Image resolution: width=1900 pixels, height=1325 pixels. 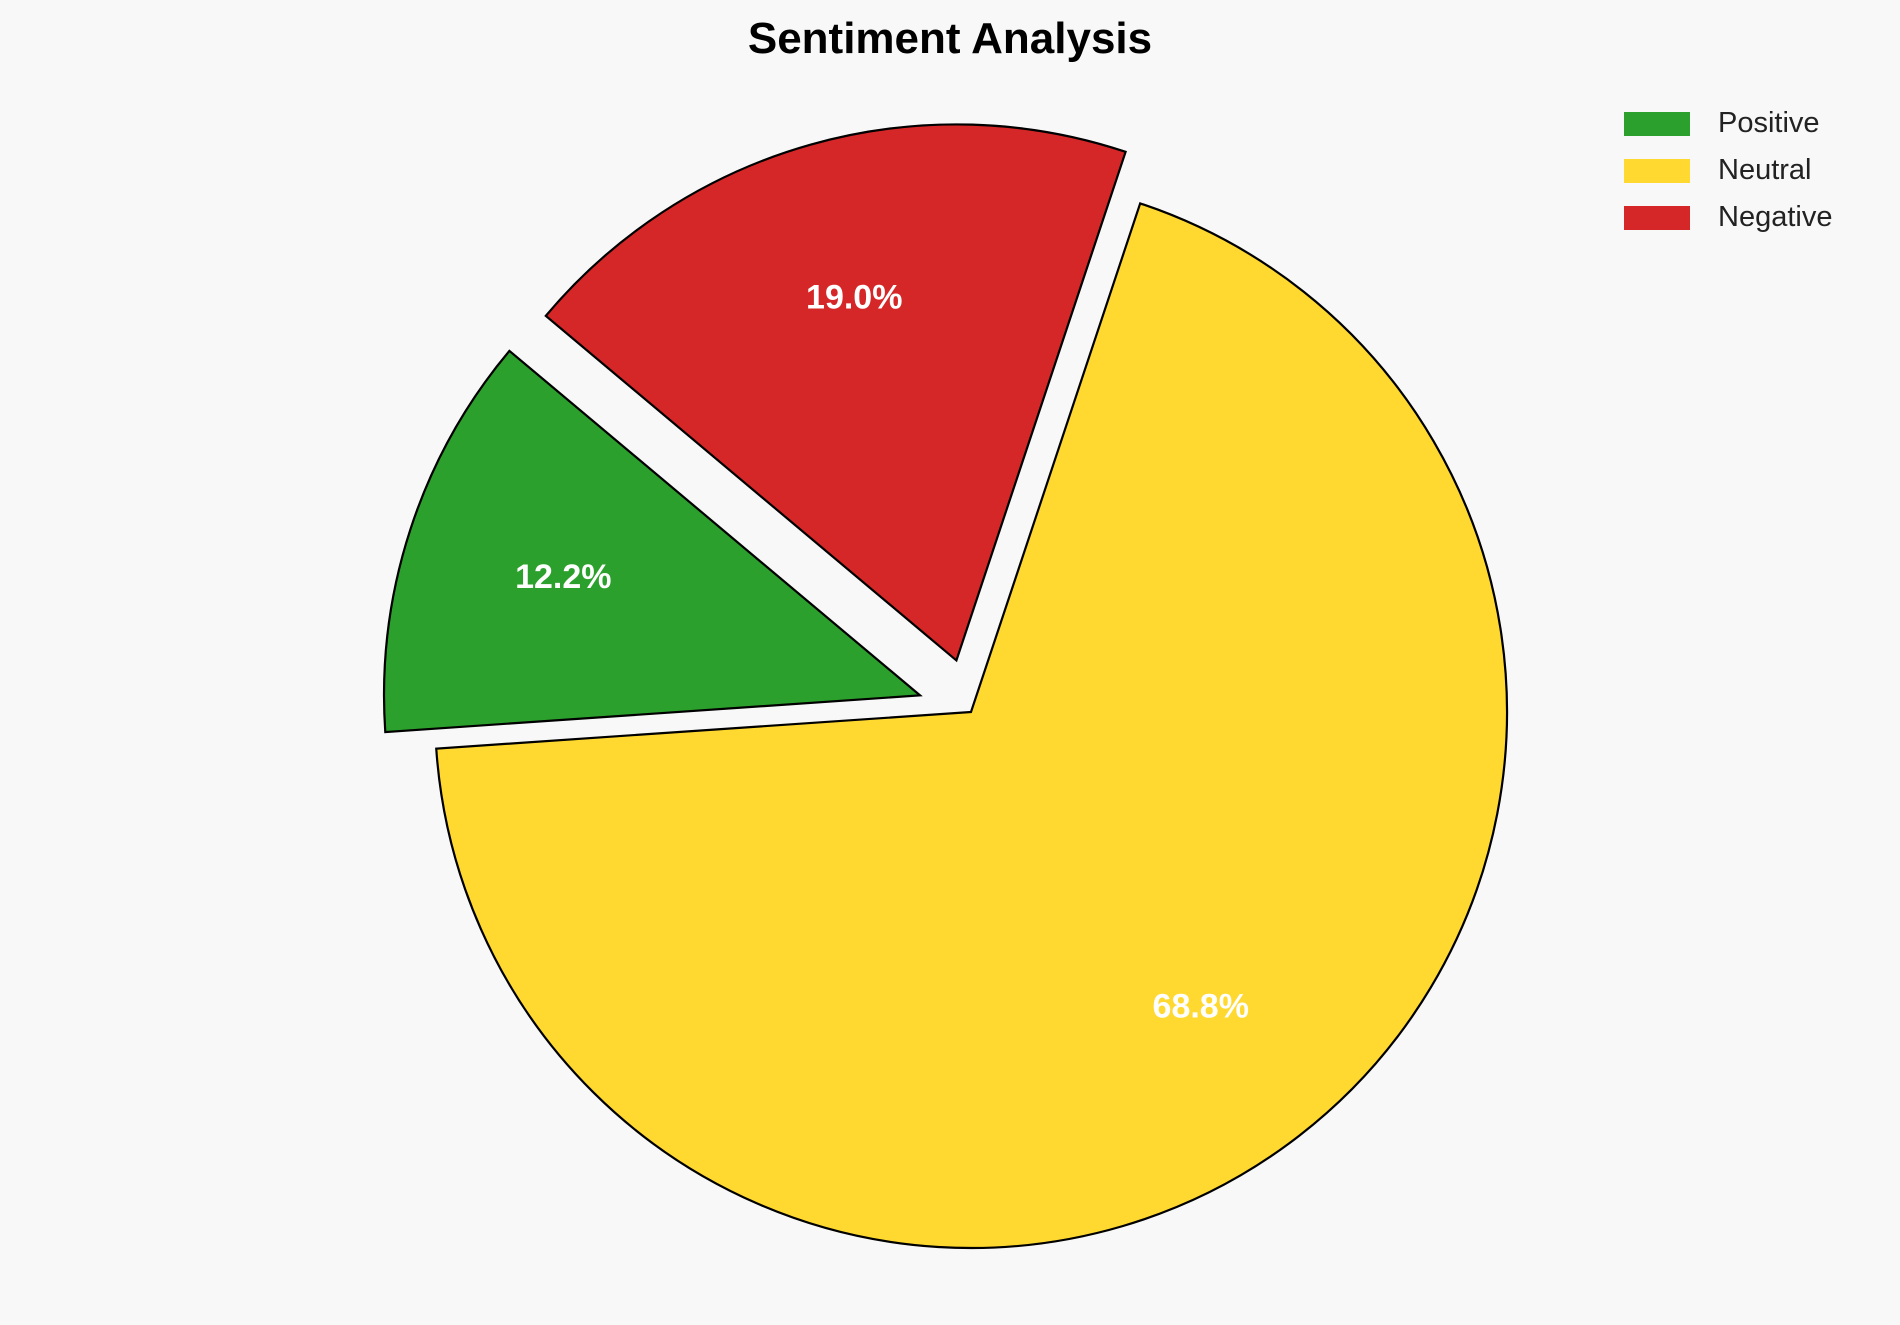 I want to click on pie-label-neutral: 68.8%, so click(x=1201, y=1007).